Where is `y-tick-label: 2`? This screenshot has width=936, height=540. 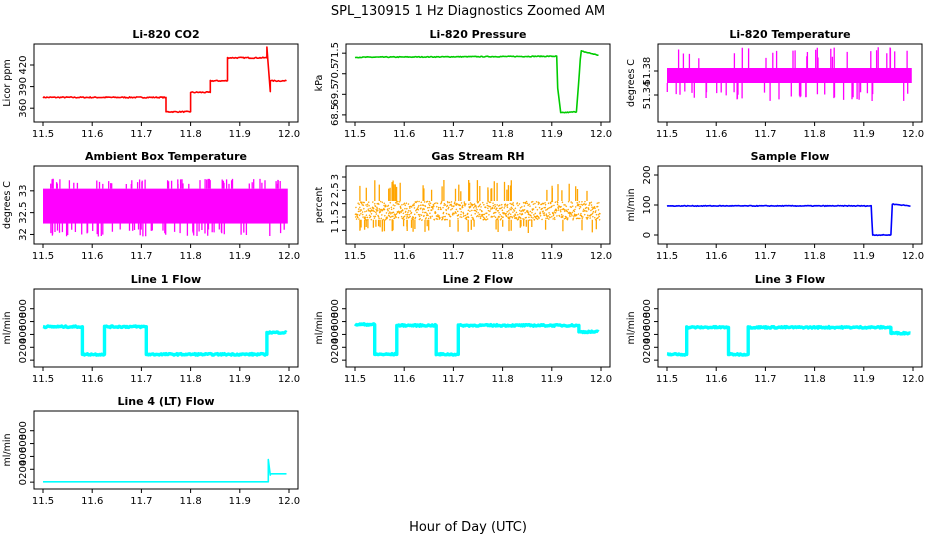 y-tick-label: 2 is located at coordinates (335, 203).